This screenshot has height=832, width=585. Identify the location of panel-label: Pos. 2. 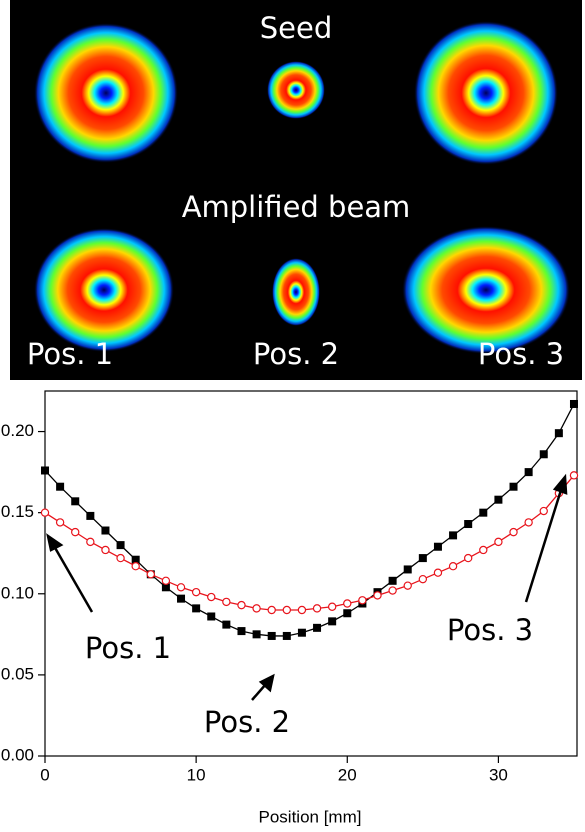
(296, 354).